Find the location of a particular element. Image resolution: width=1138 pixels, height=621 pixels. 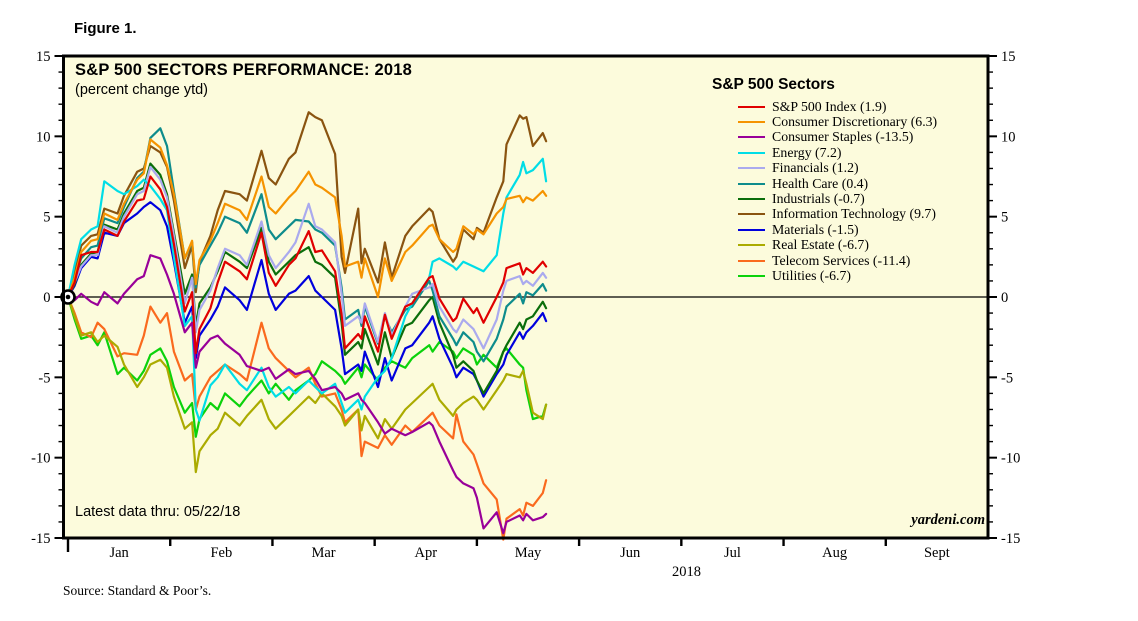

legend-label: Health Care (0.4) is located at coordinates (820, 183).